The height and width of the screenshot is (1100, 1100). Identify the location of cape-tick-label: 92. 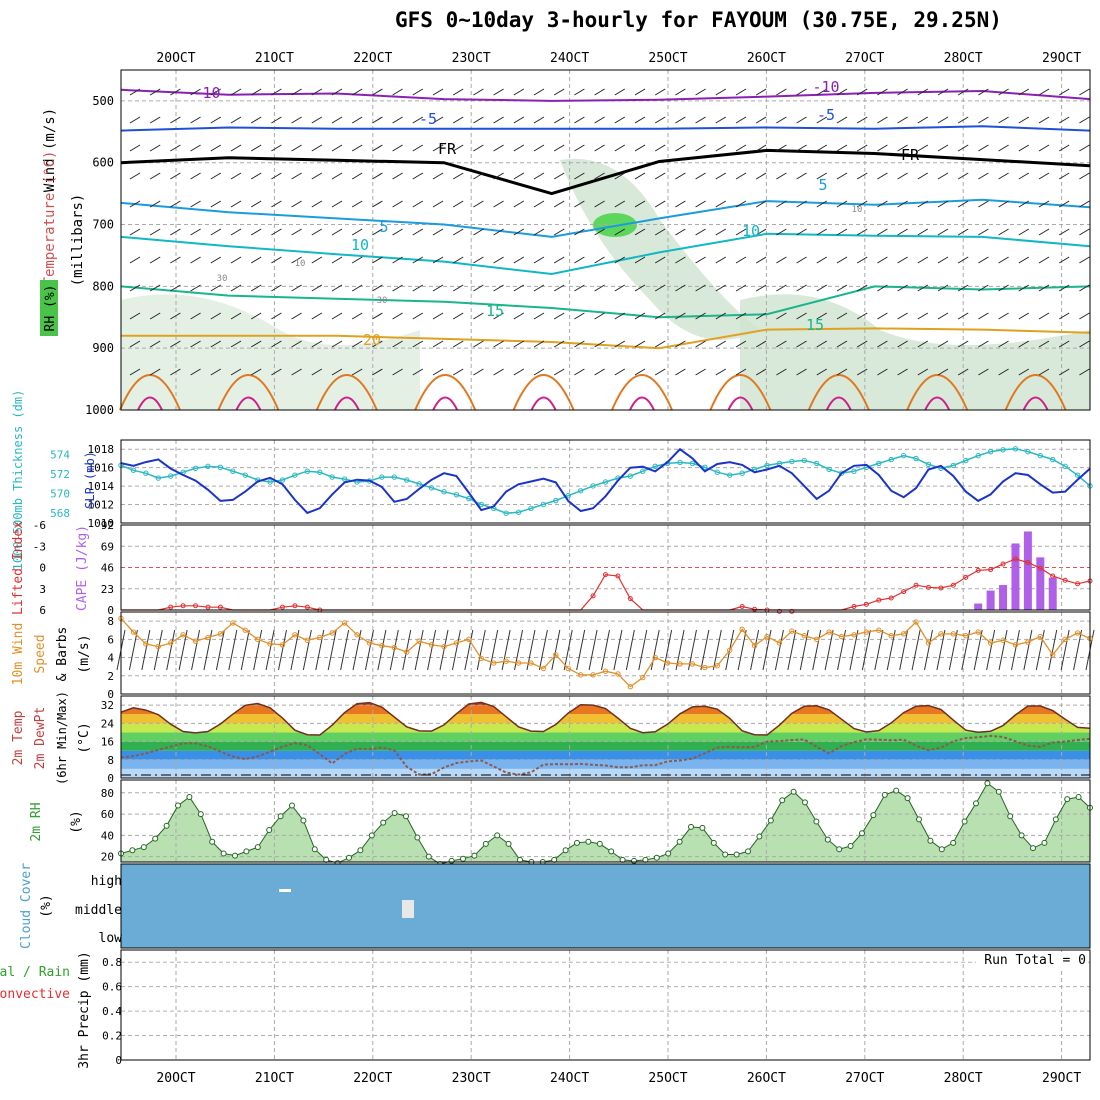
(107, 525).